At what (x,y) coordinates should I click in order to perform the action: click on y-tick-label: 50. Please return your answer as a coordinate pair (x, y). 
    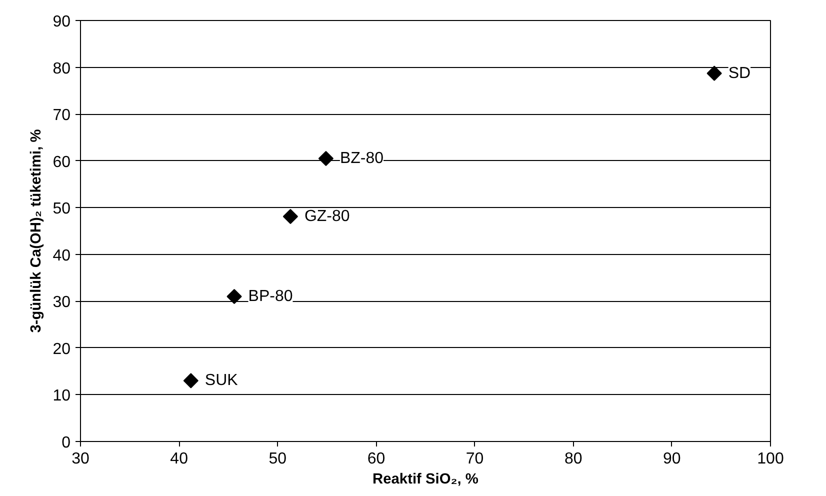
    Looking at the image, I should click on (61, 209).